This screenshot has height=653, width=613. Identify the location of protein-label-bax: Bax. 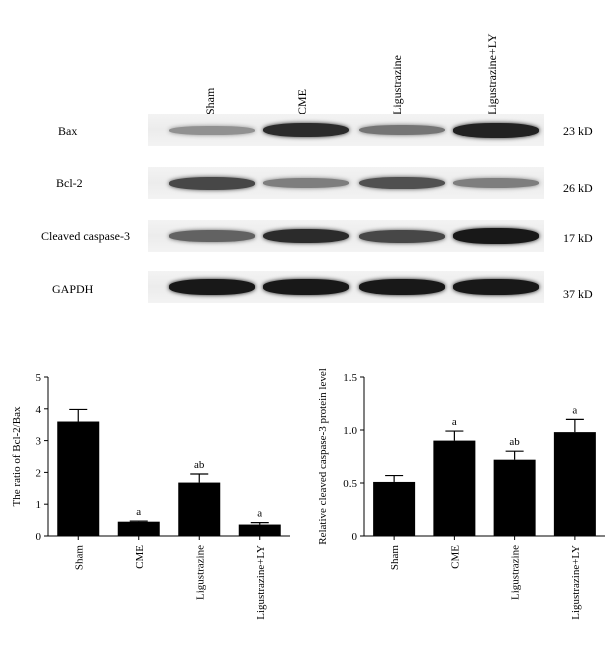
(68, 131).